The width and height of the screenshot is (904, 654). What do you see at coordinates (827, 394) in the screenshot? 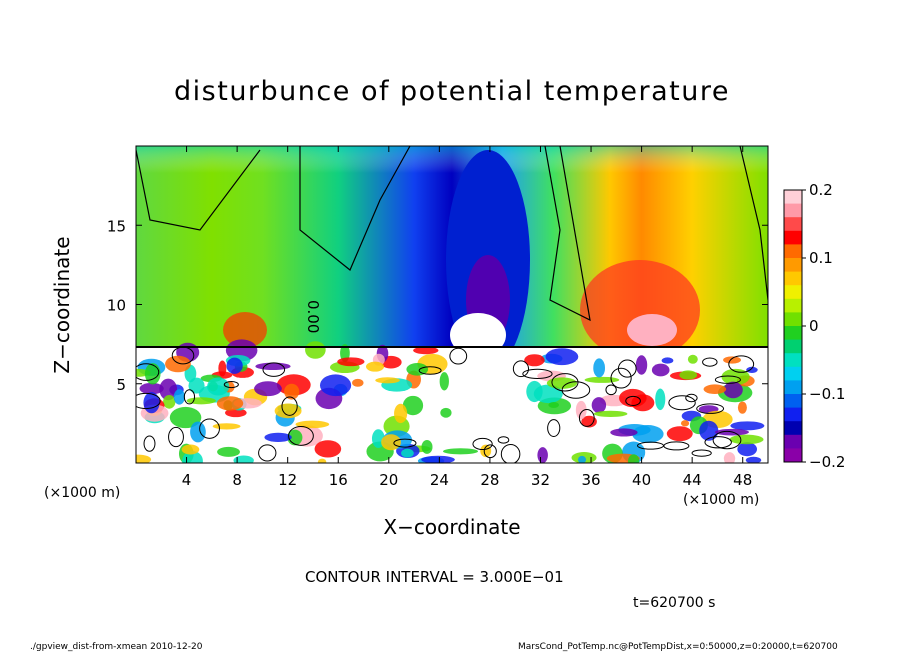
I see `colorbar-tick-label: −0.1` at bounding box center [827, 394].